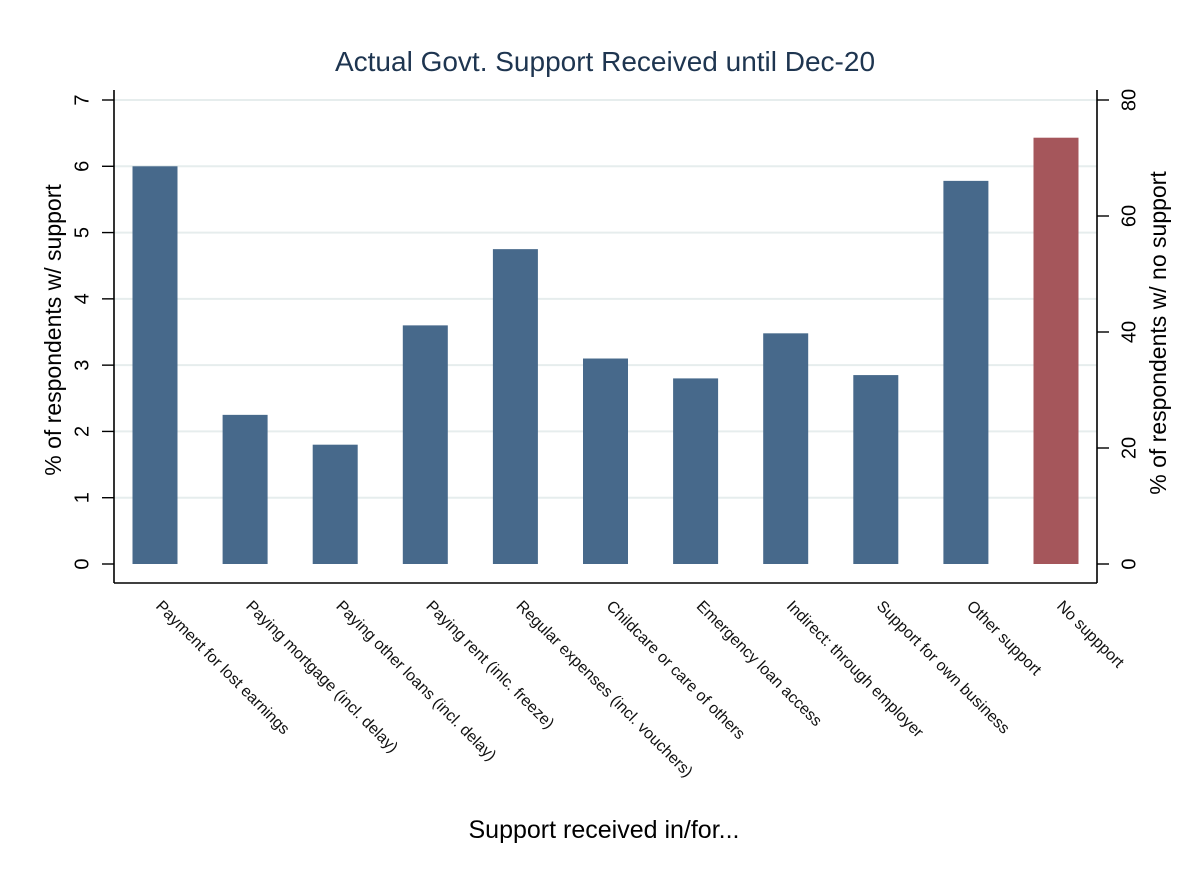  What do you see at coordinates (82, 365) in the screenshot?
I see `left-y-tick-label: 3` at bounding box center [82, 365].